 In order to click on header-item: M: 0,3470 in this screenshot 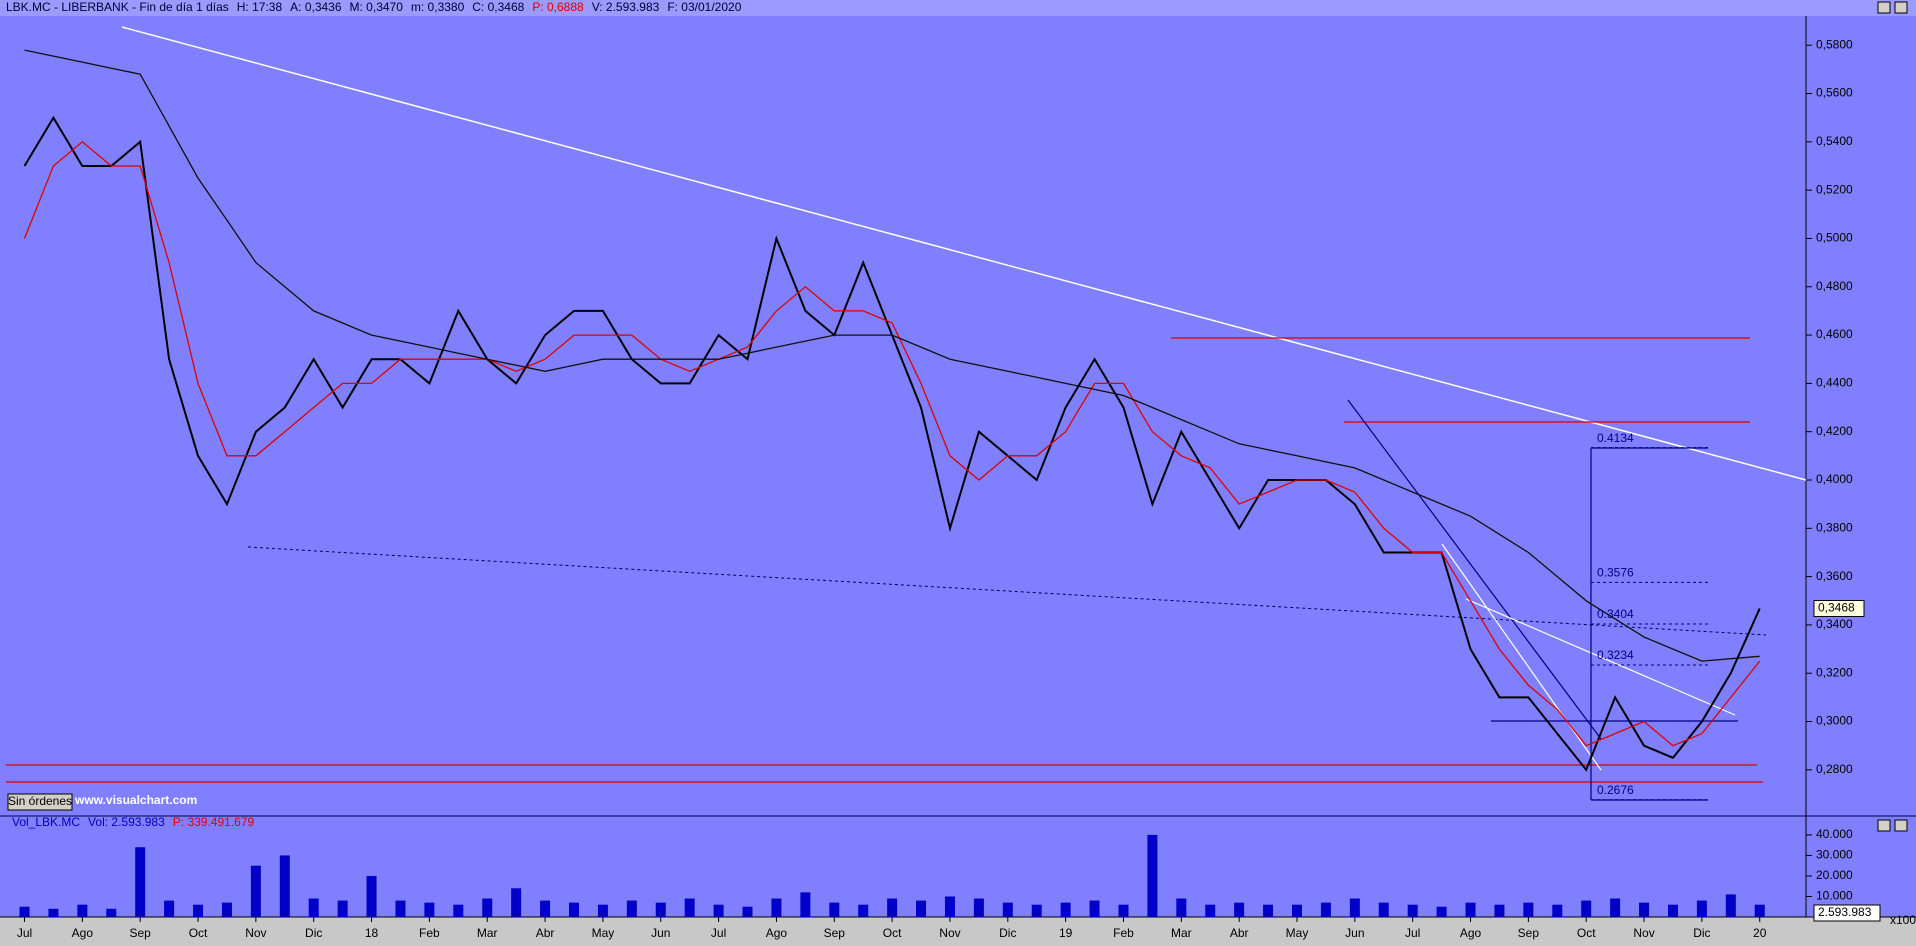, I will do `click(377, 7)`.